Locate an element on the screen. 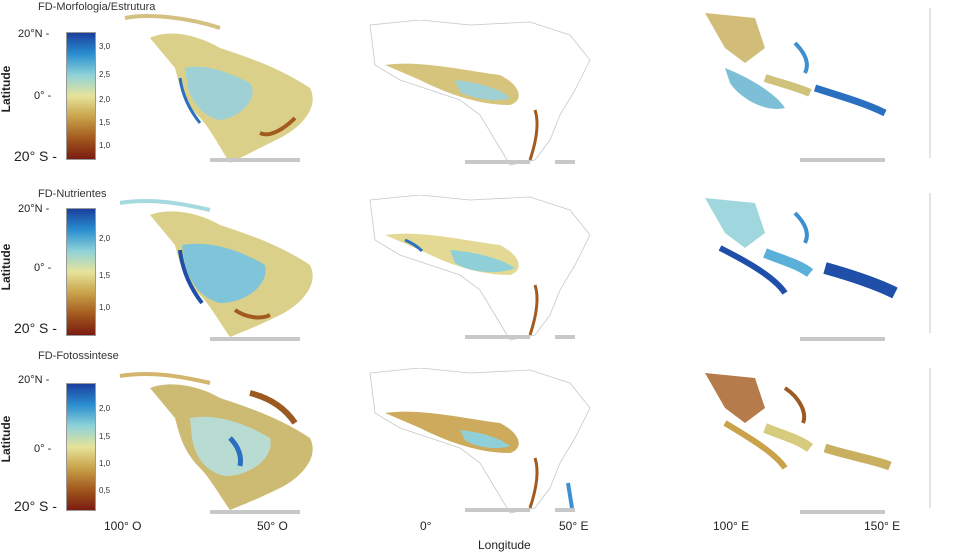 The width and height of the screenshot is (975, 554). x-tick: 150° E is located at coordinates (882, 526).